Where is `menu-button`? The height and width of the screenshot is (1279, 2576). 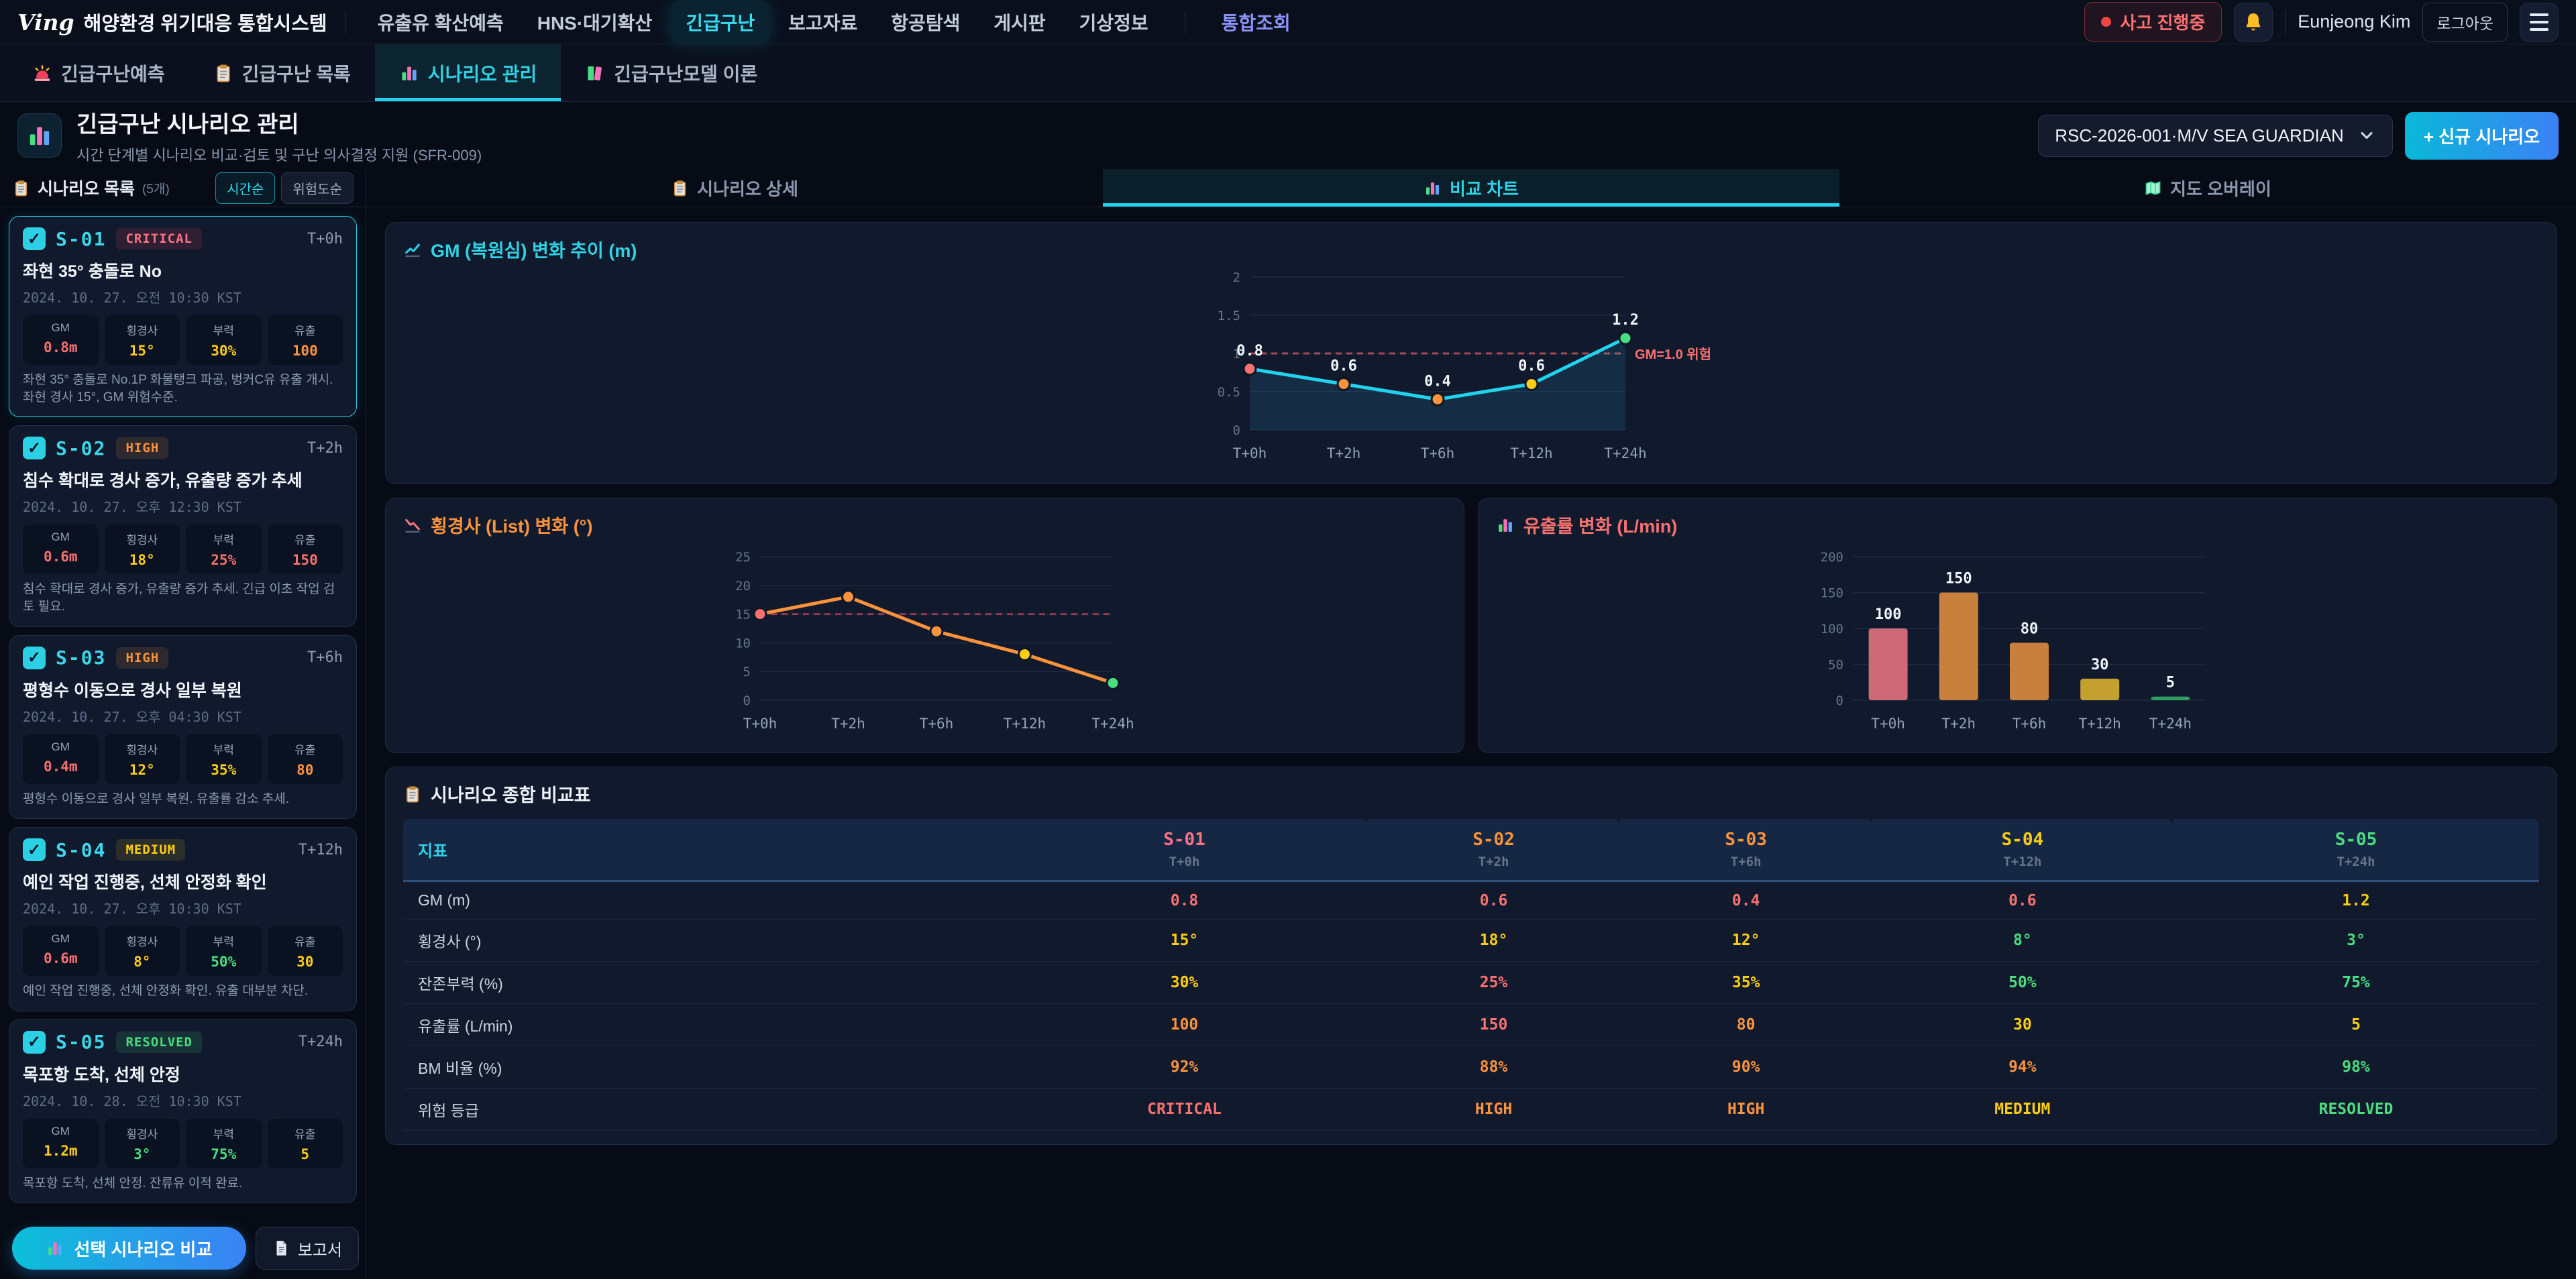
menu-button is located at coordinates (2539, 22).